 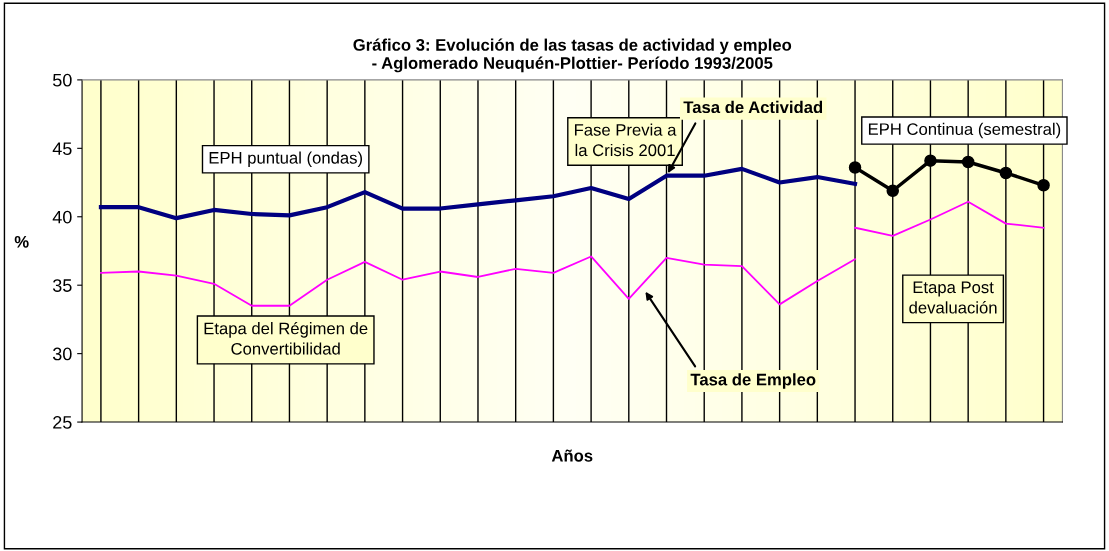 What do you see at coordinates (62, 149) in the screenshot?
I see `y-tick-label: 45` at bounding box center [62, 149].